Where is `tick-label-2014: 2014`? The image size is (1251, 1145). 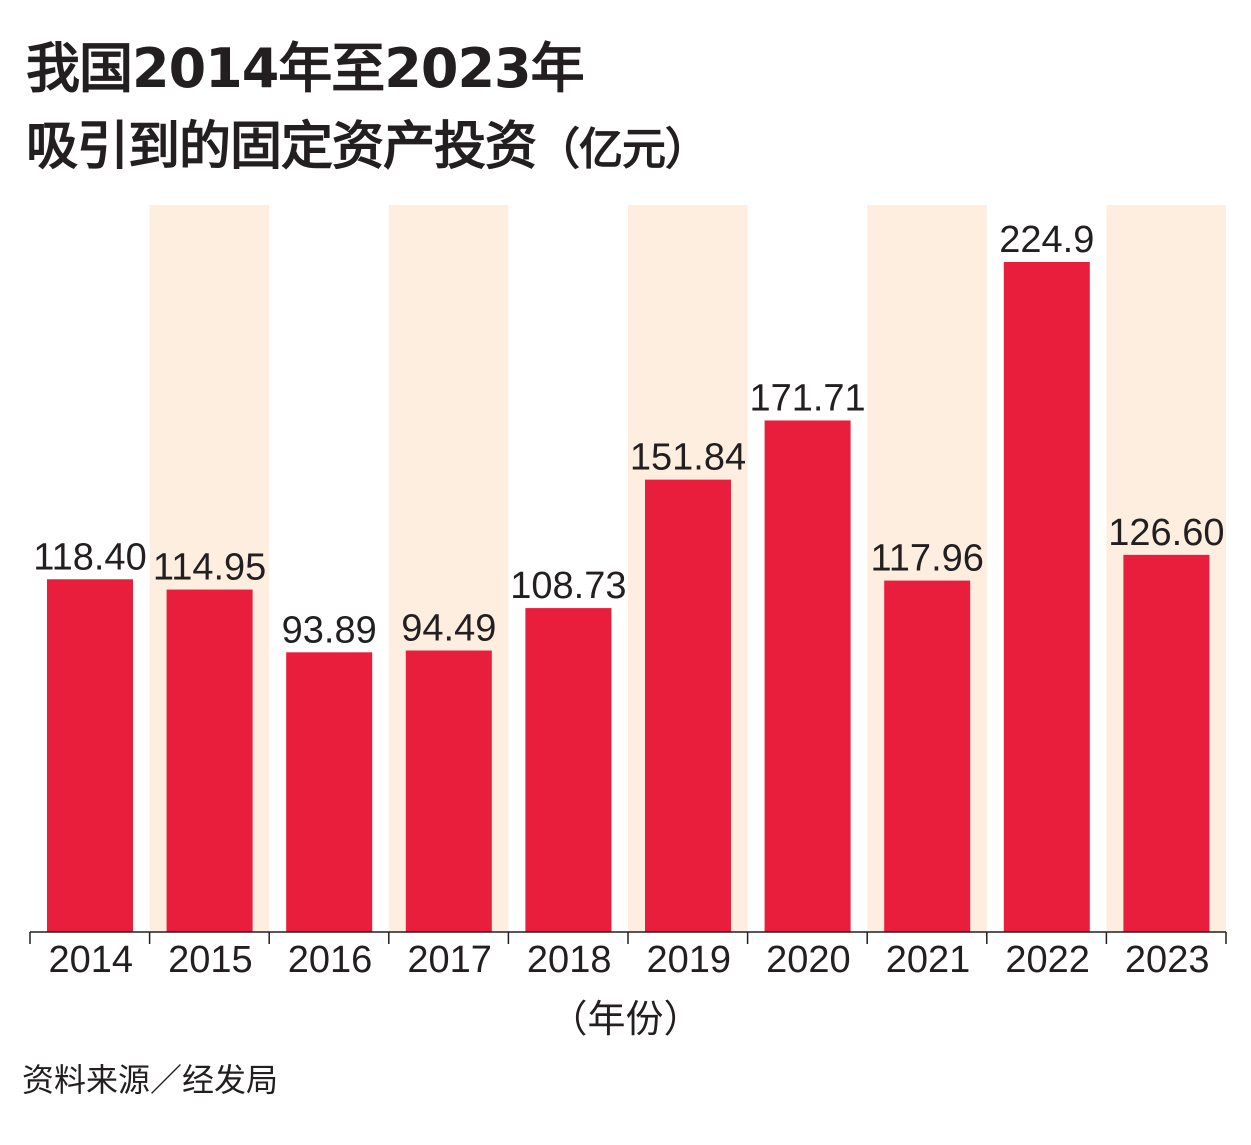
tick-label-2014: 2014 is located at coordinates (91, 960).